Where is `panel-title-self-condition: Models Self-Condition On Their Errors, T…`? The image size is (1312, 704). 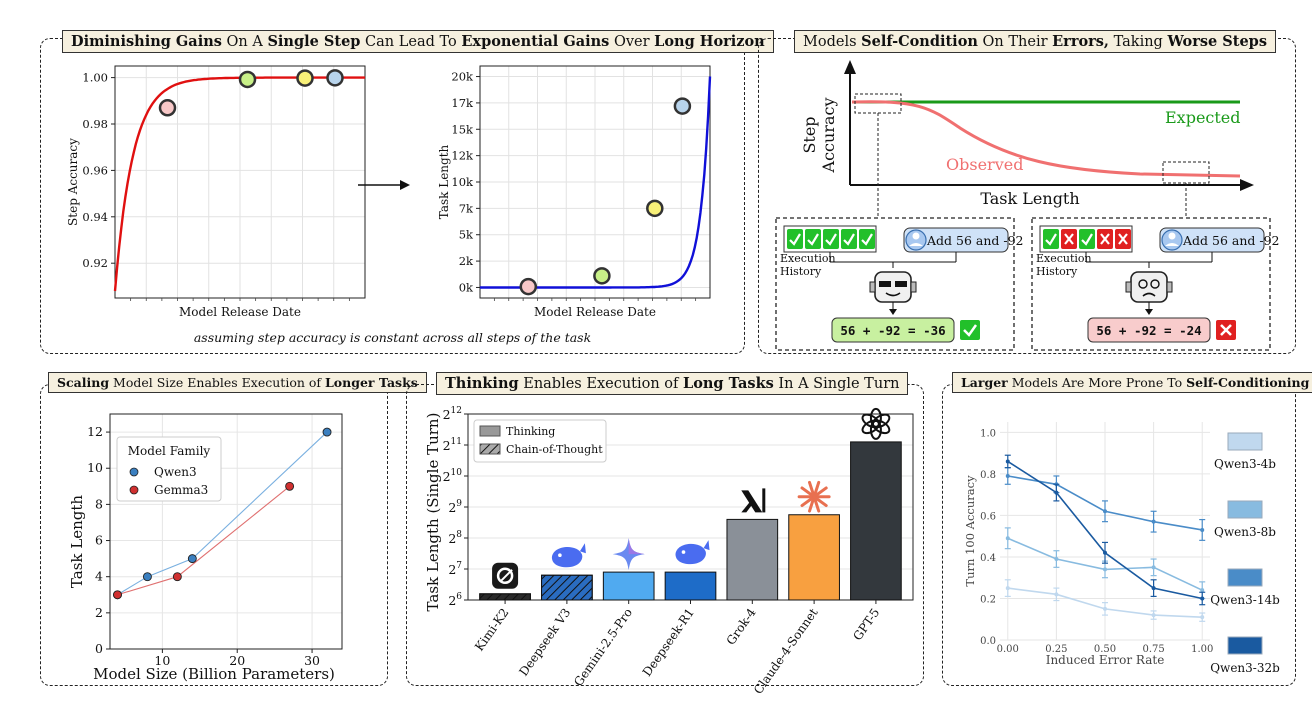 panel-title-self-condition: Models Self-Condition On Their Errors, T… is located at coordinates (1035, 41).